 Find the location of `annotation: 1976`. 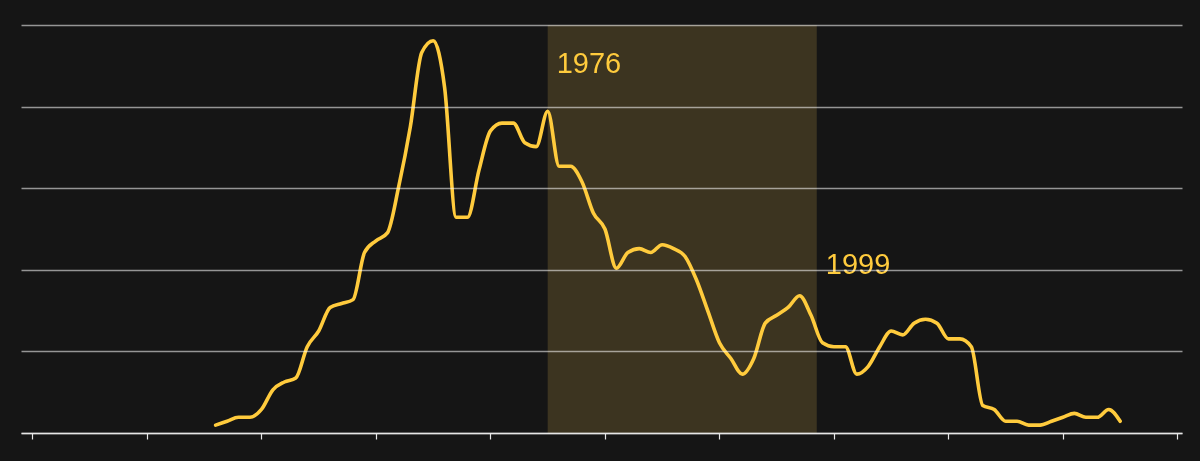

annotation: 1976 is located at coordinates (589, 63).